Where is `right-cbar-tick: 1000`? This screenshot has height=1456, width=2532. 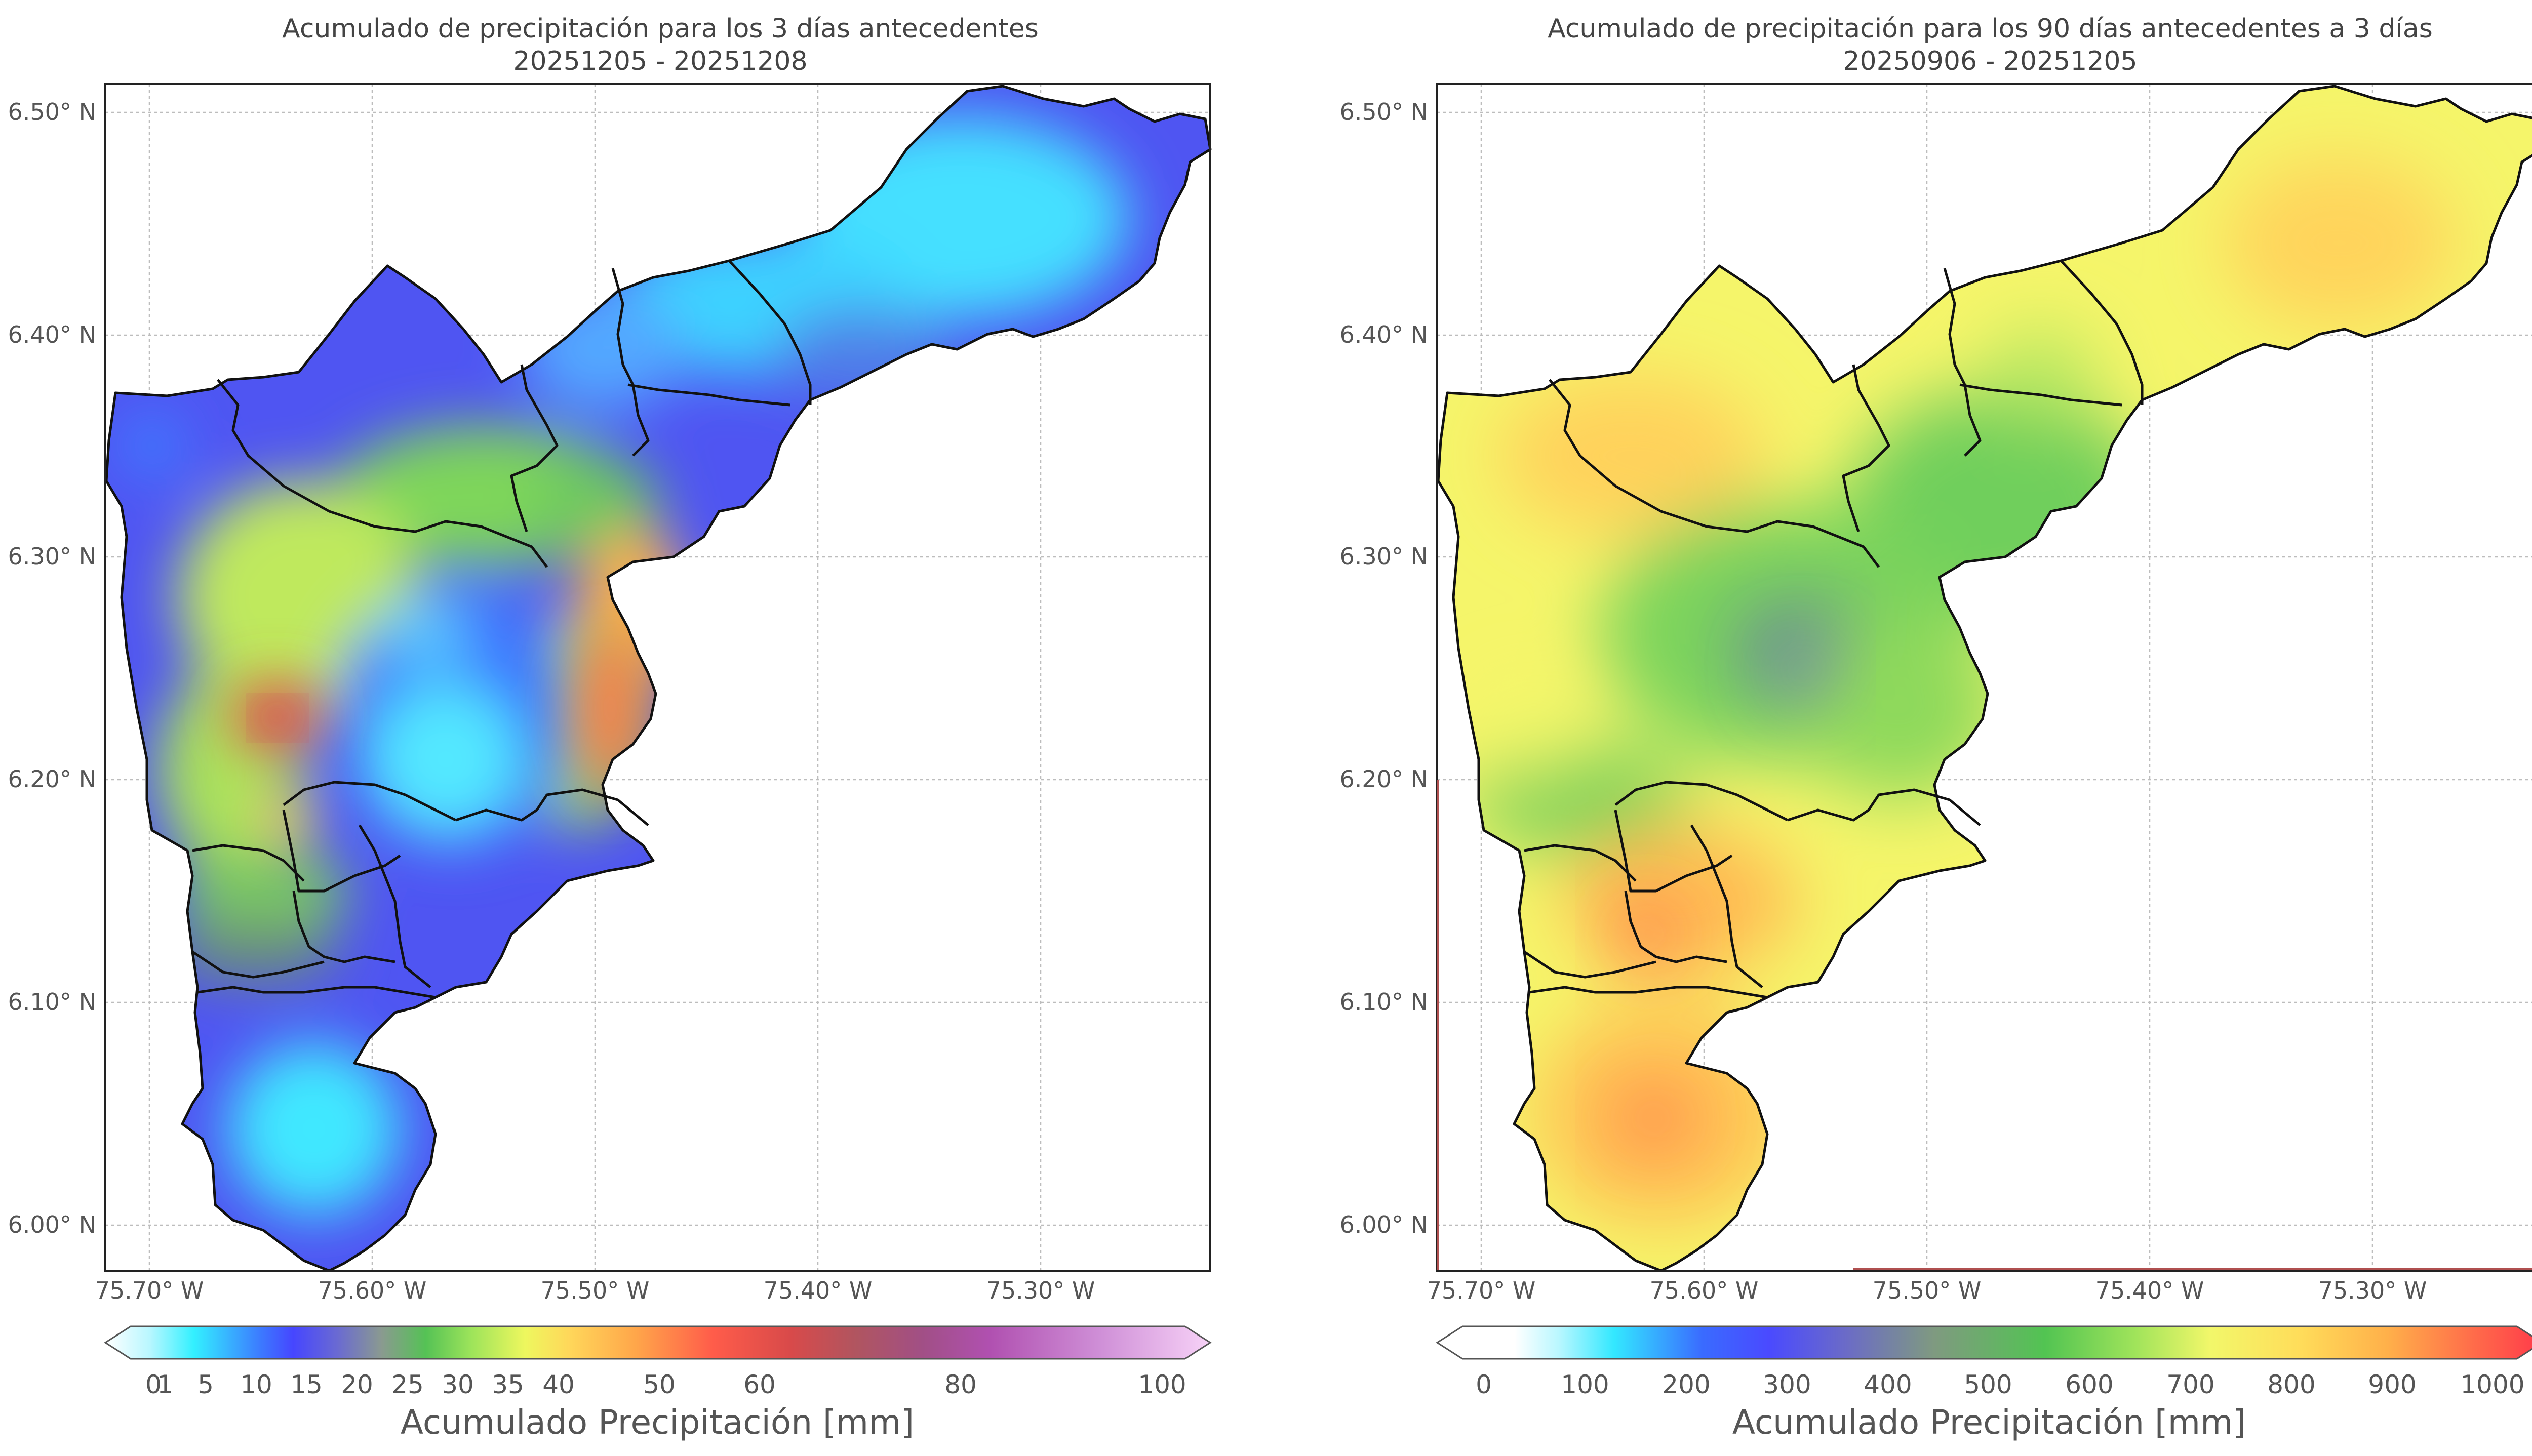 right-cbar-tick: 1000 is located at coordinates (2492, 1384).